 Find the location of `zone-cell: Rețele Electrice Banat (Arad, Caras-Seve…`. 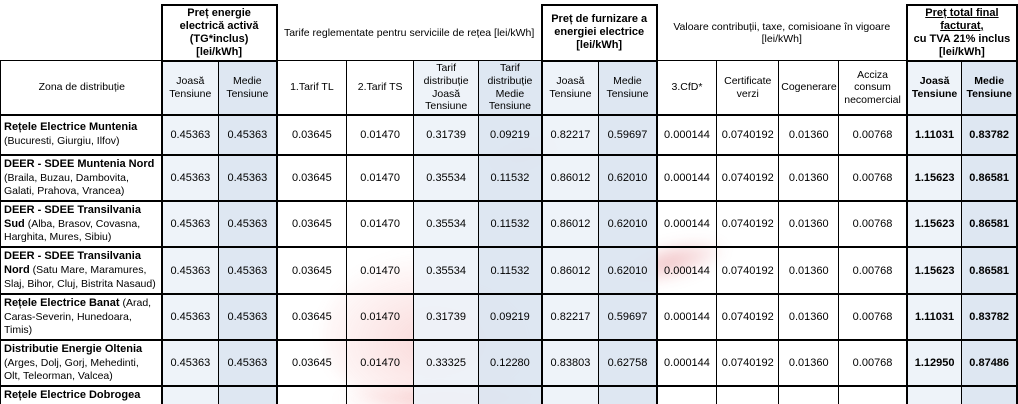

zone-cell: Rețele Electrice Banat (Arad, Caras-Seve… is located at coordinates (81, 317).